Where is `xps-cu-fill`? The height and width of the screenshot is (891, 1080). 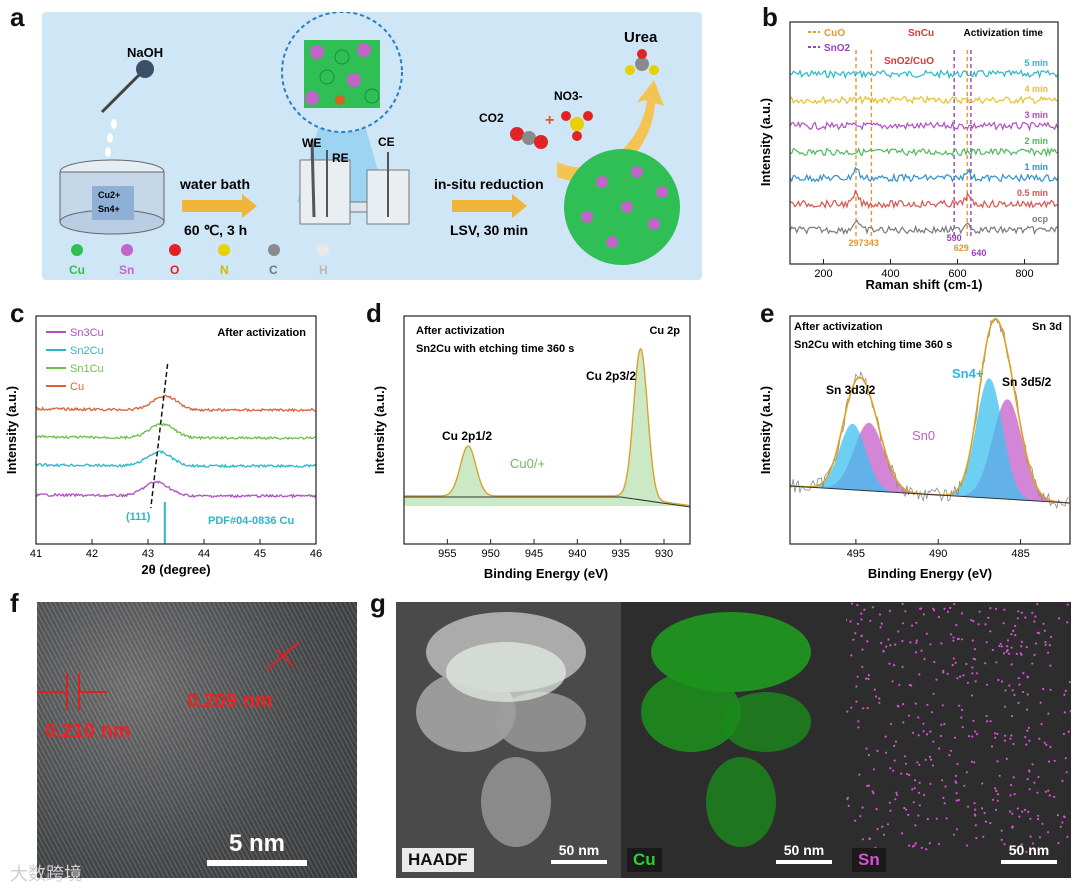
xps-cu-fill is located at coordinates (547, 427).